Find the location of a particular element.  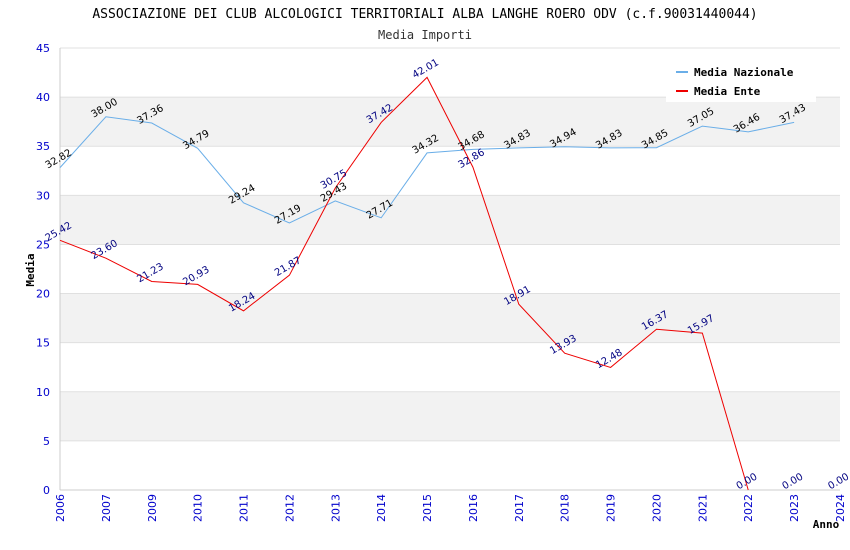

x-tick-label: 2015 is located at coordinates (427, 508).